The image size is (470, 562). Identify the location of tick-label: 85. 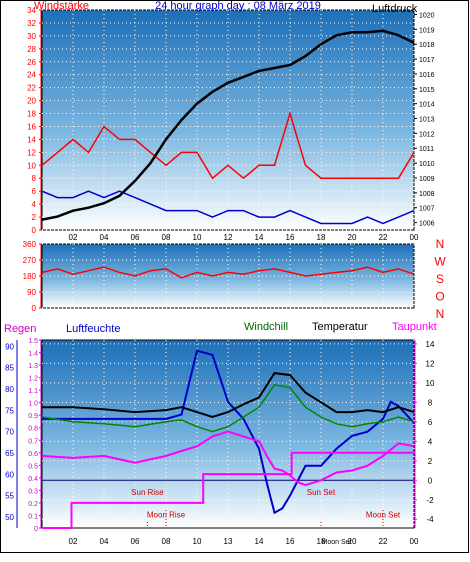
(9, 368).